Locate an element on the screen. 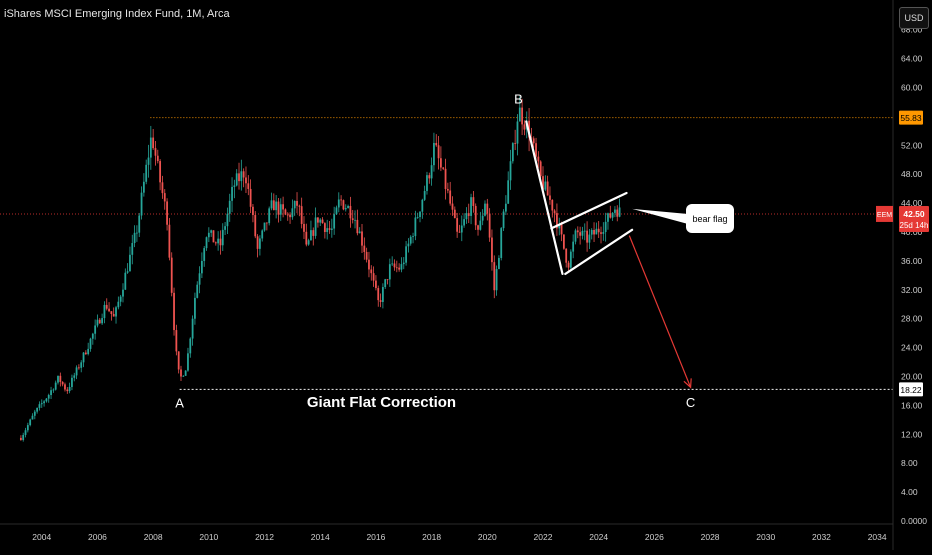 The width and height of the screenshot is (932, 555). y-tick-label: 0.0000 is located at coordinates (914, 521).